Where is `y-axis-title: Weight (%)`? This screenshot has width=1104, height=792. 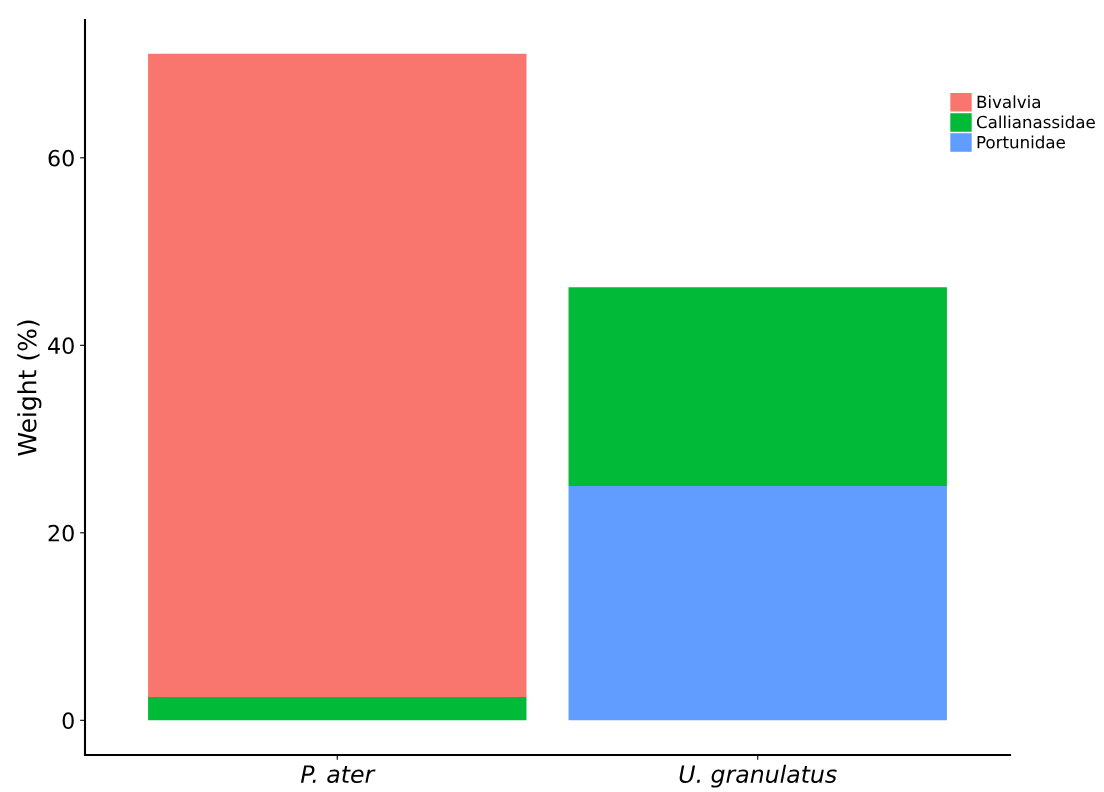 y-axis-title: Weight (%) is located at coordinates (29, 388).